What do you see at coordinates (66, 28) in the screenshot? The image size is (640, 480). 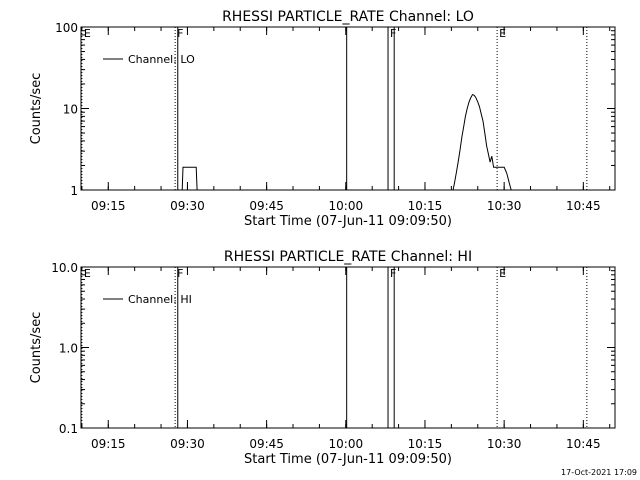 I see `y-tick-label: 100` at bounding box center [66, 28].